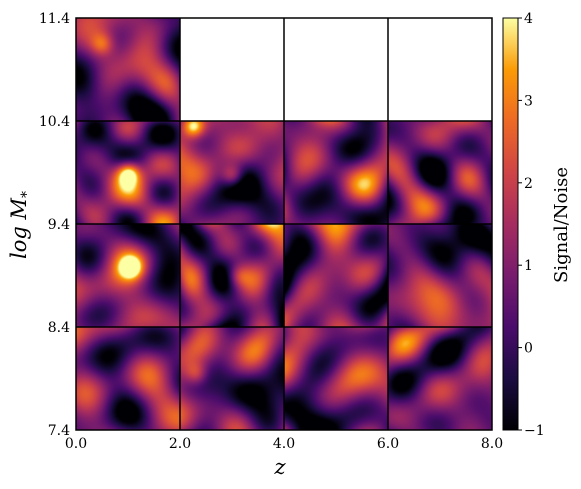 This screenshot has height=489, width=581. What do you see at coordinates (76, 444) in the screenshot?
I see `x-tick-label: 0.0` at bounding box center [76, 444].